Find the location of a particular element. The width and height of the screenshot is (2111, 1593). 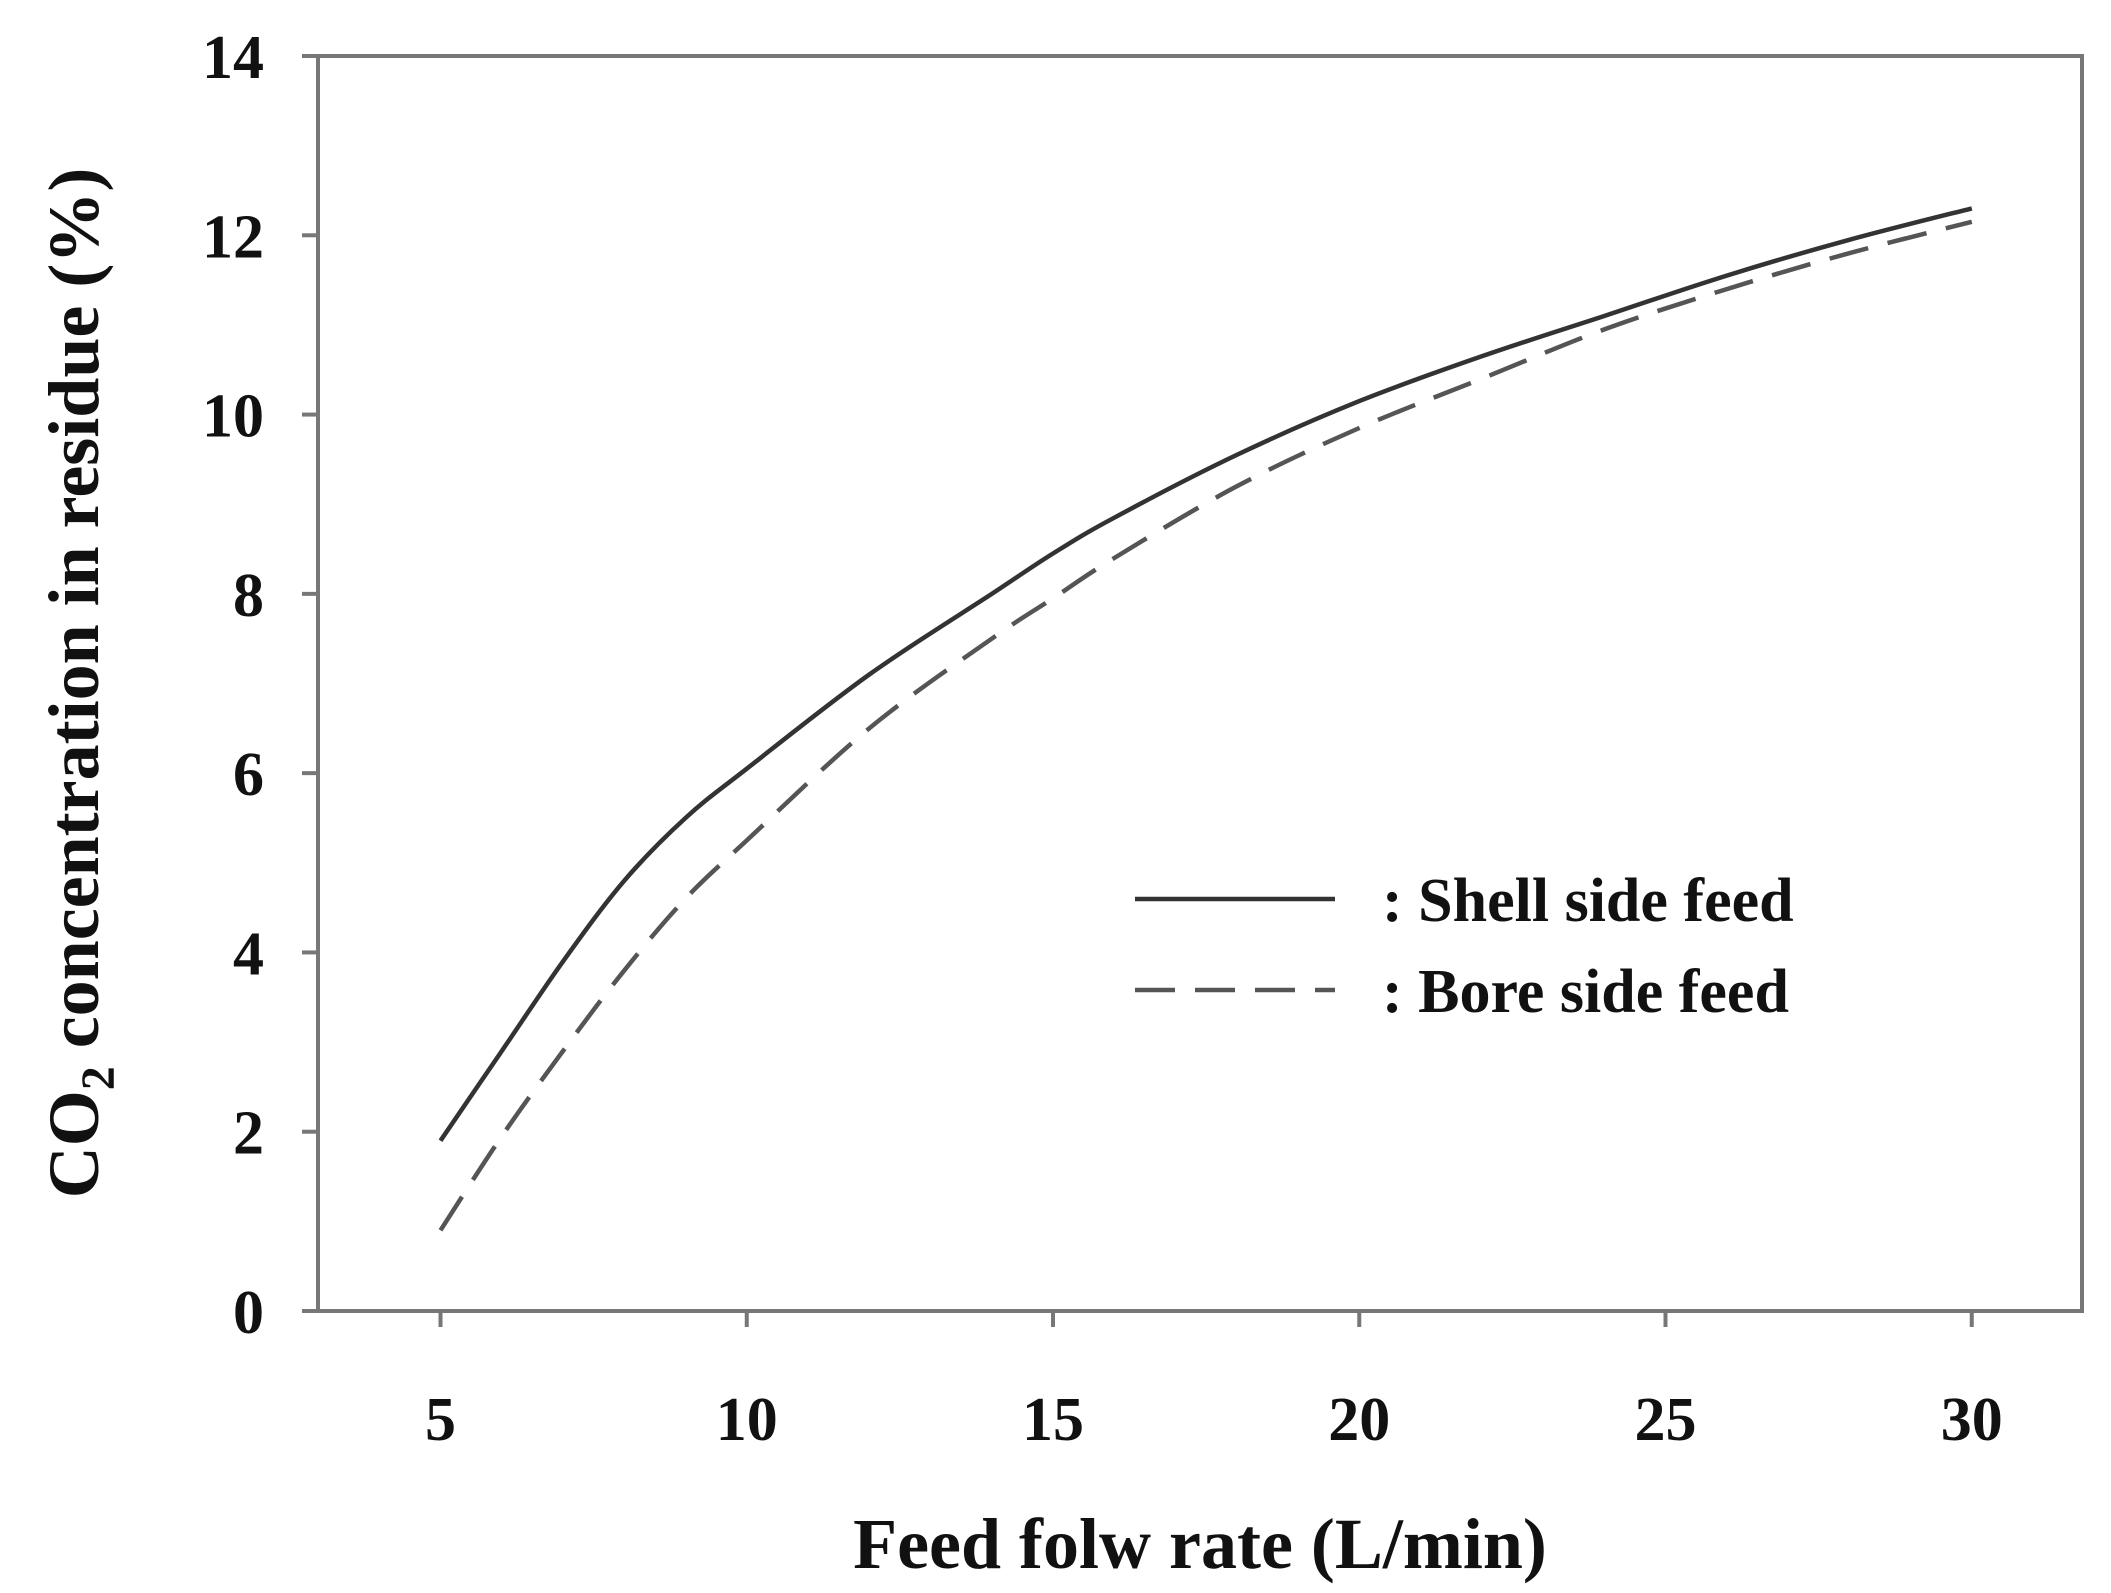

x-tick-label: 25 is located at coordinates (1666, 1420).